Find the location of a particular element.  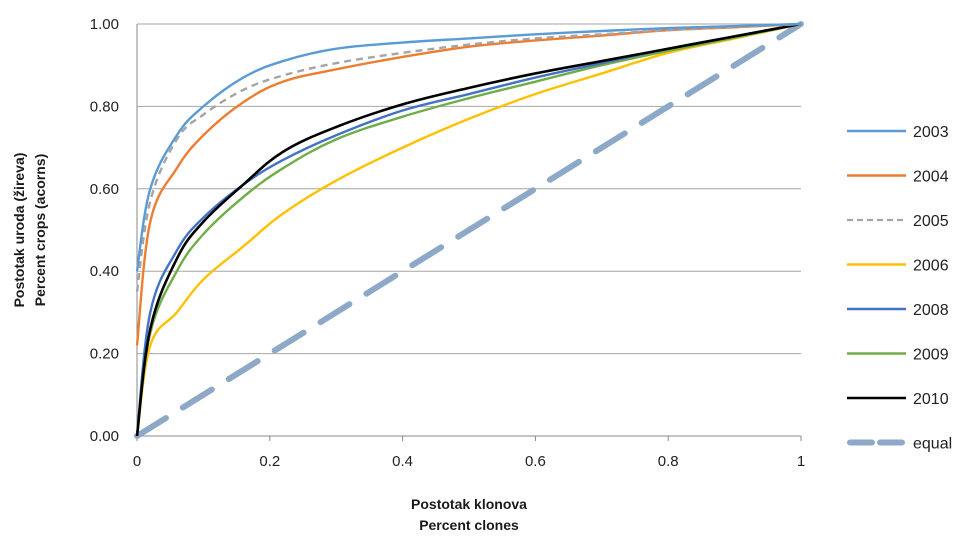

y-tick-labels: 0.00 0.20 0.40 0.60 0.80 1.00 is located at coordinates (104, 230).